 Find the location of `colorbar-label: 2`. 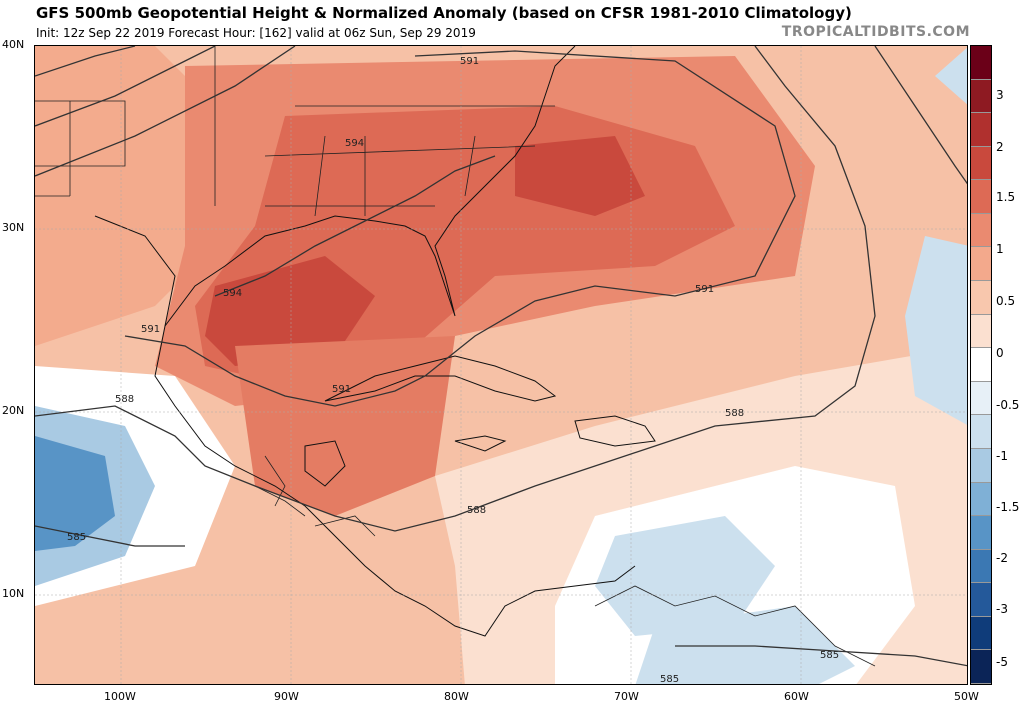

colorbar-label: 2 is located at coordinates (1000, 147).